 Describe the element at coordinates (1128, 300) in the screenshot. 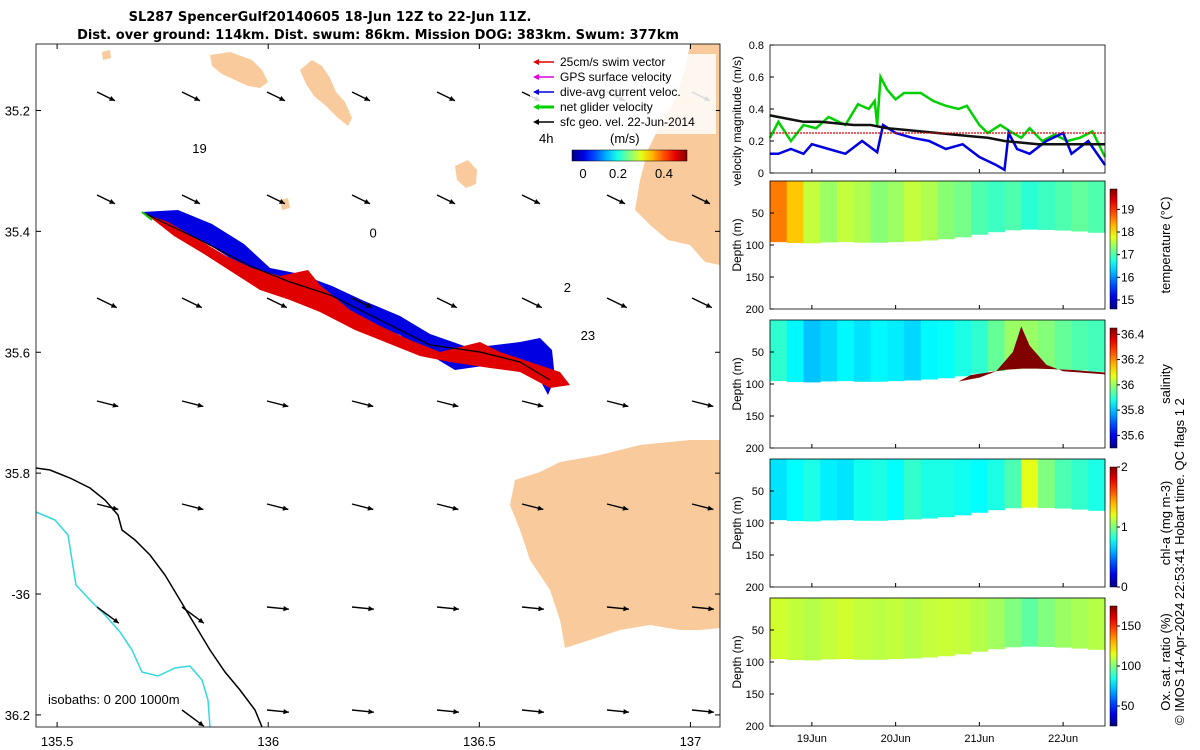

I see `colorbar-tick-label: 15` at that location.